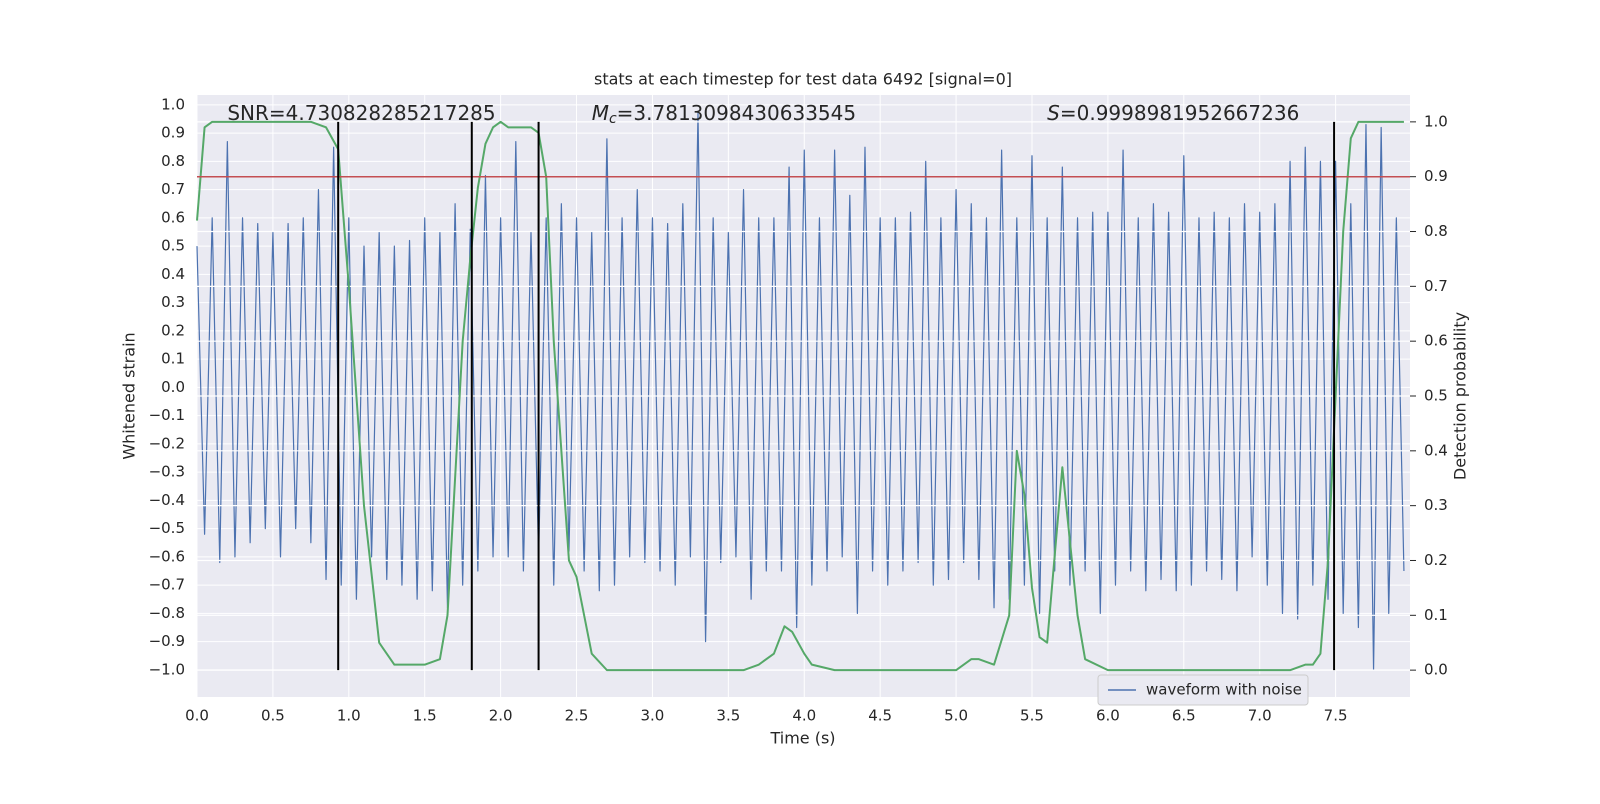 The height and width of the screenshot is (804, 1600). What do you see at coordinates (1436, 341) in the screenshot?
I see `y2-tick-label: 0.6` at bounding box center [1436, 341].